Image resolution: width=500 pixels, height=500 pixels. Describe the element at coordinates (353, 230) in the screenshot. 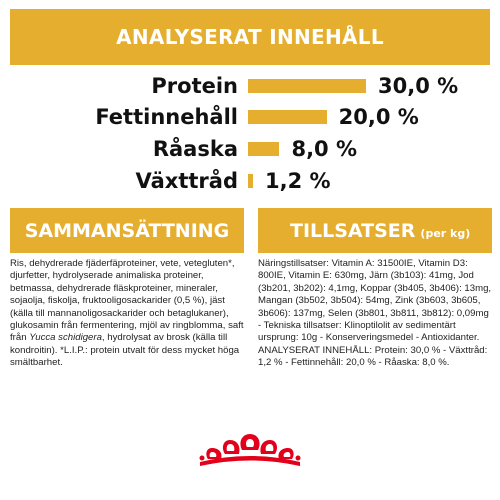

I see `additives-title: TILLSATSER` at that location.